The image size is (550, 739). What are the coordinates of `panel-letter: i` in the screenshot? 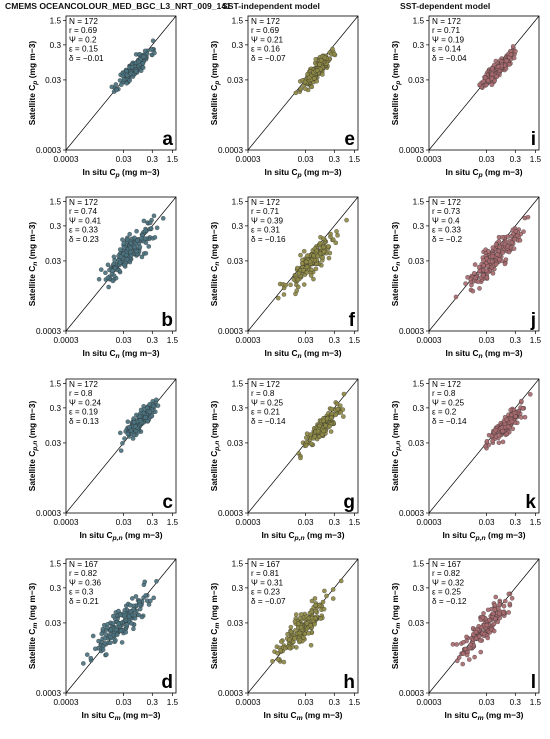 It's located at (533, 139).